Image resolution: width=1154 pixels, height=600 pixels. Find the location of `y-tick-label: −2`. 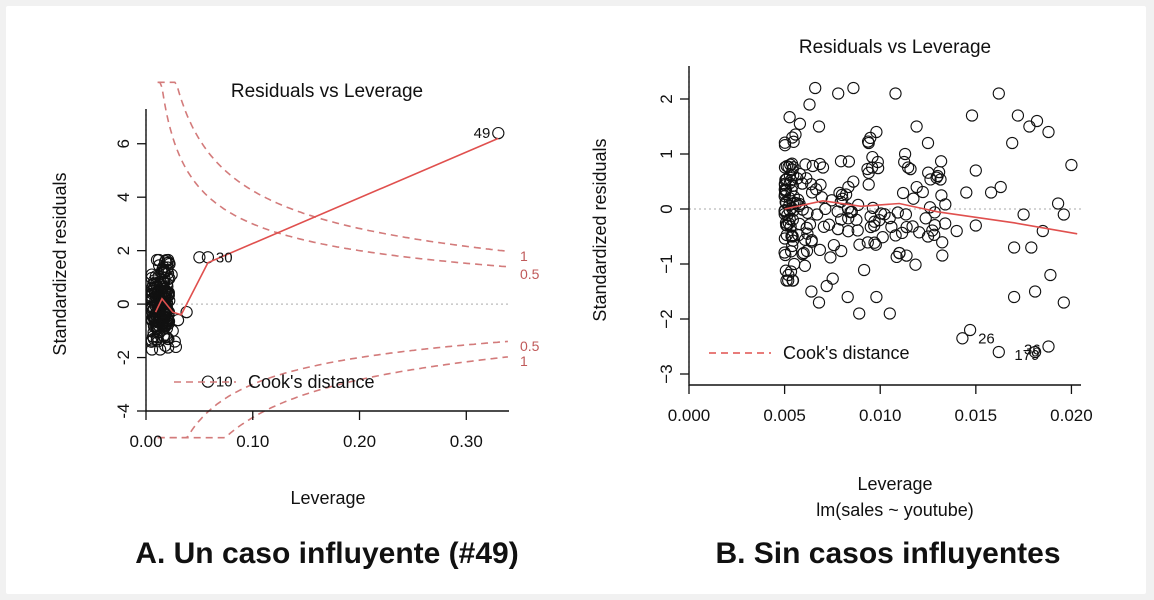

y-tick-label: −2 is located at coordinates (666, 318).